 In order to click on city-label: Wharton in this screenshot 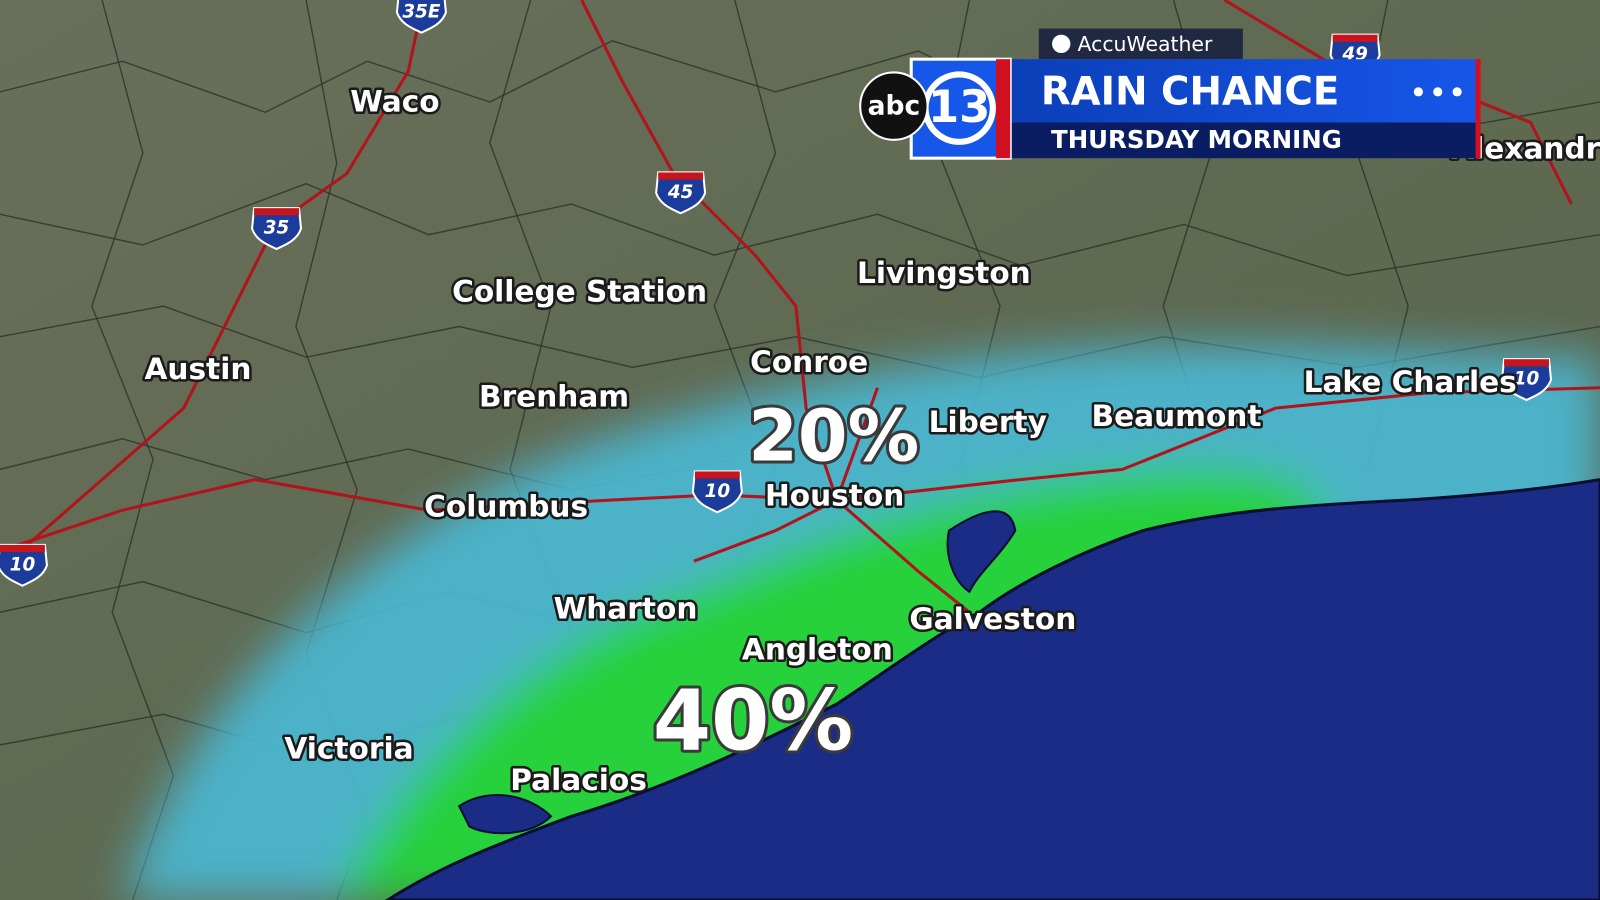, I will do `click(626, 609)`.